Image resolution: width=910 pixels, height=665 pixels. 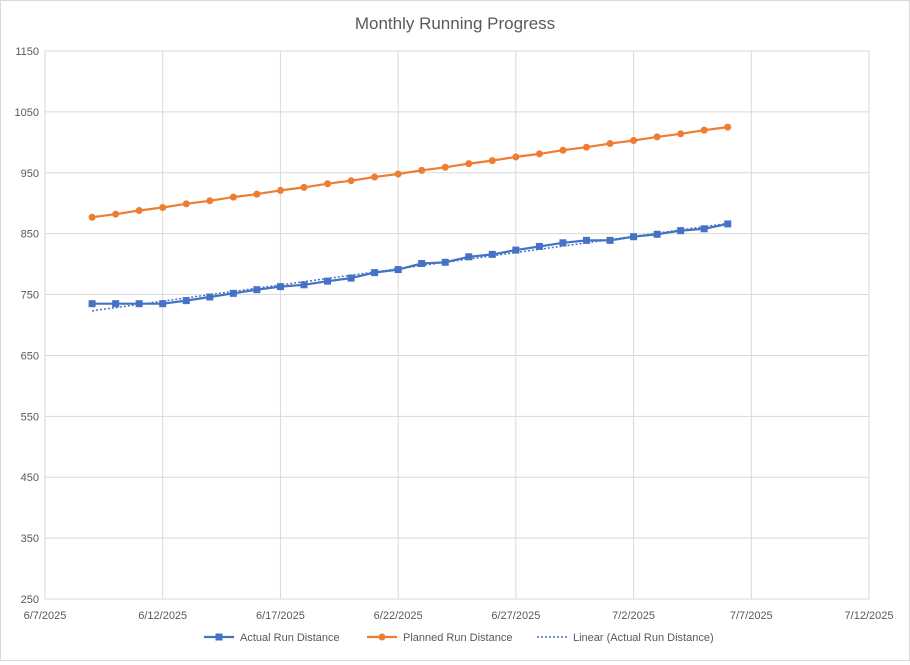 I want to click on legend-item-planned-run-distance: Planned Run Distance, so click(x=439, y=638).